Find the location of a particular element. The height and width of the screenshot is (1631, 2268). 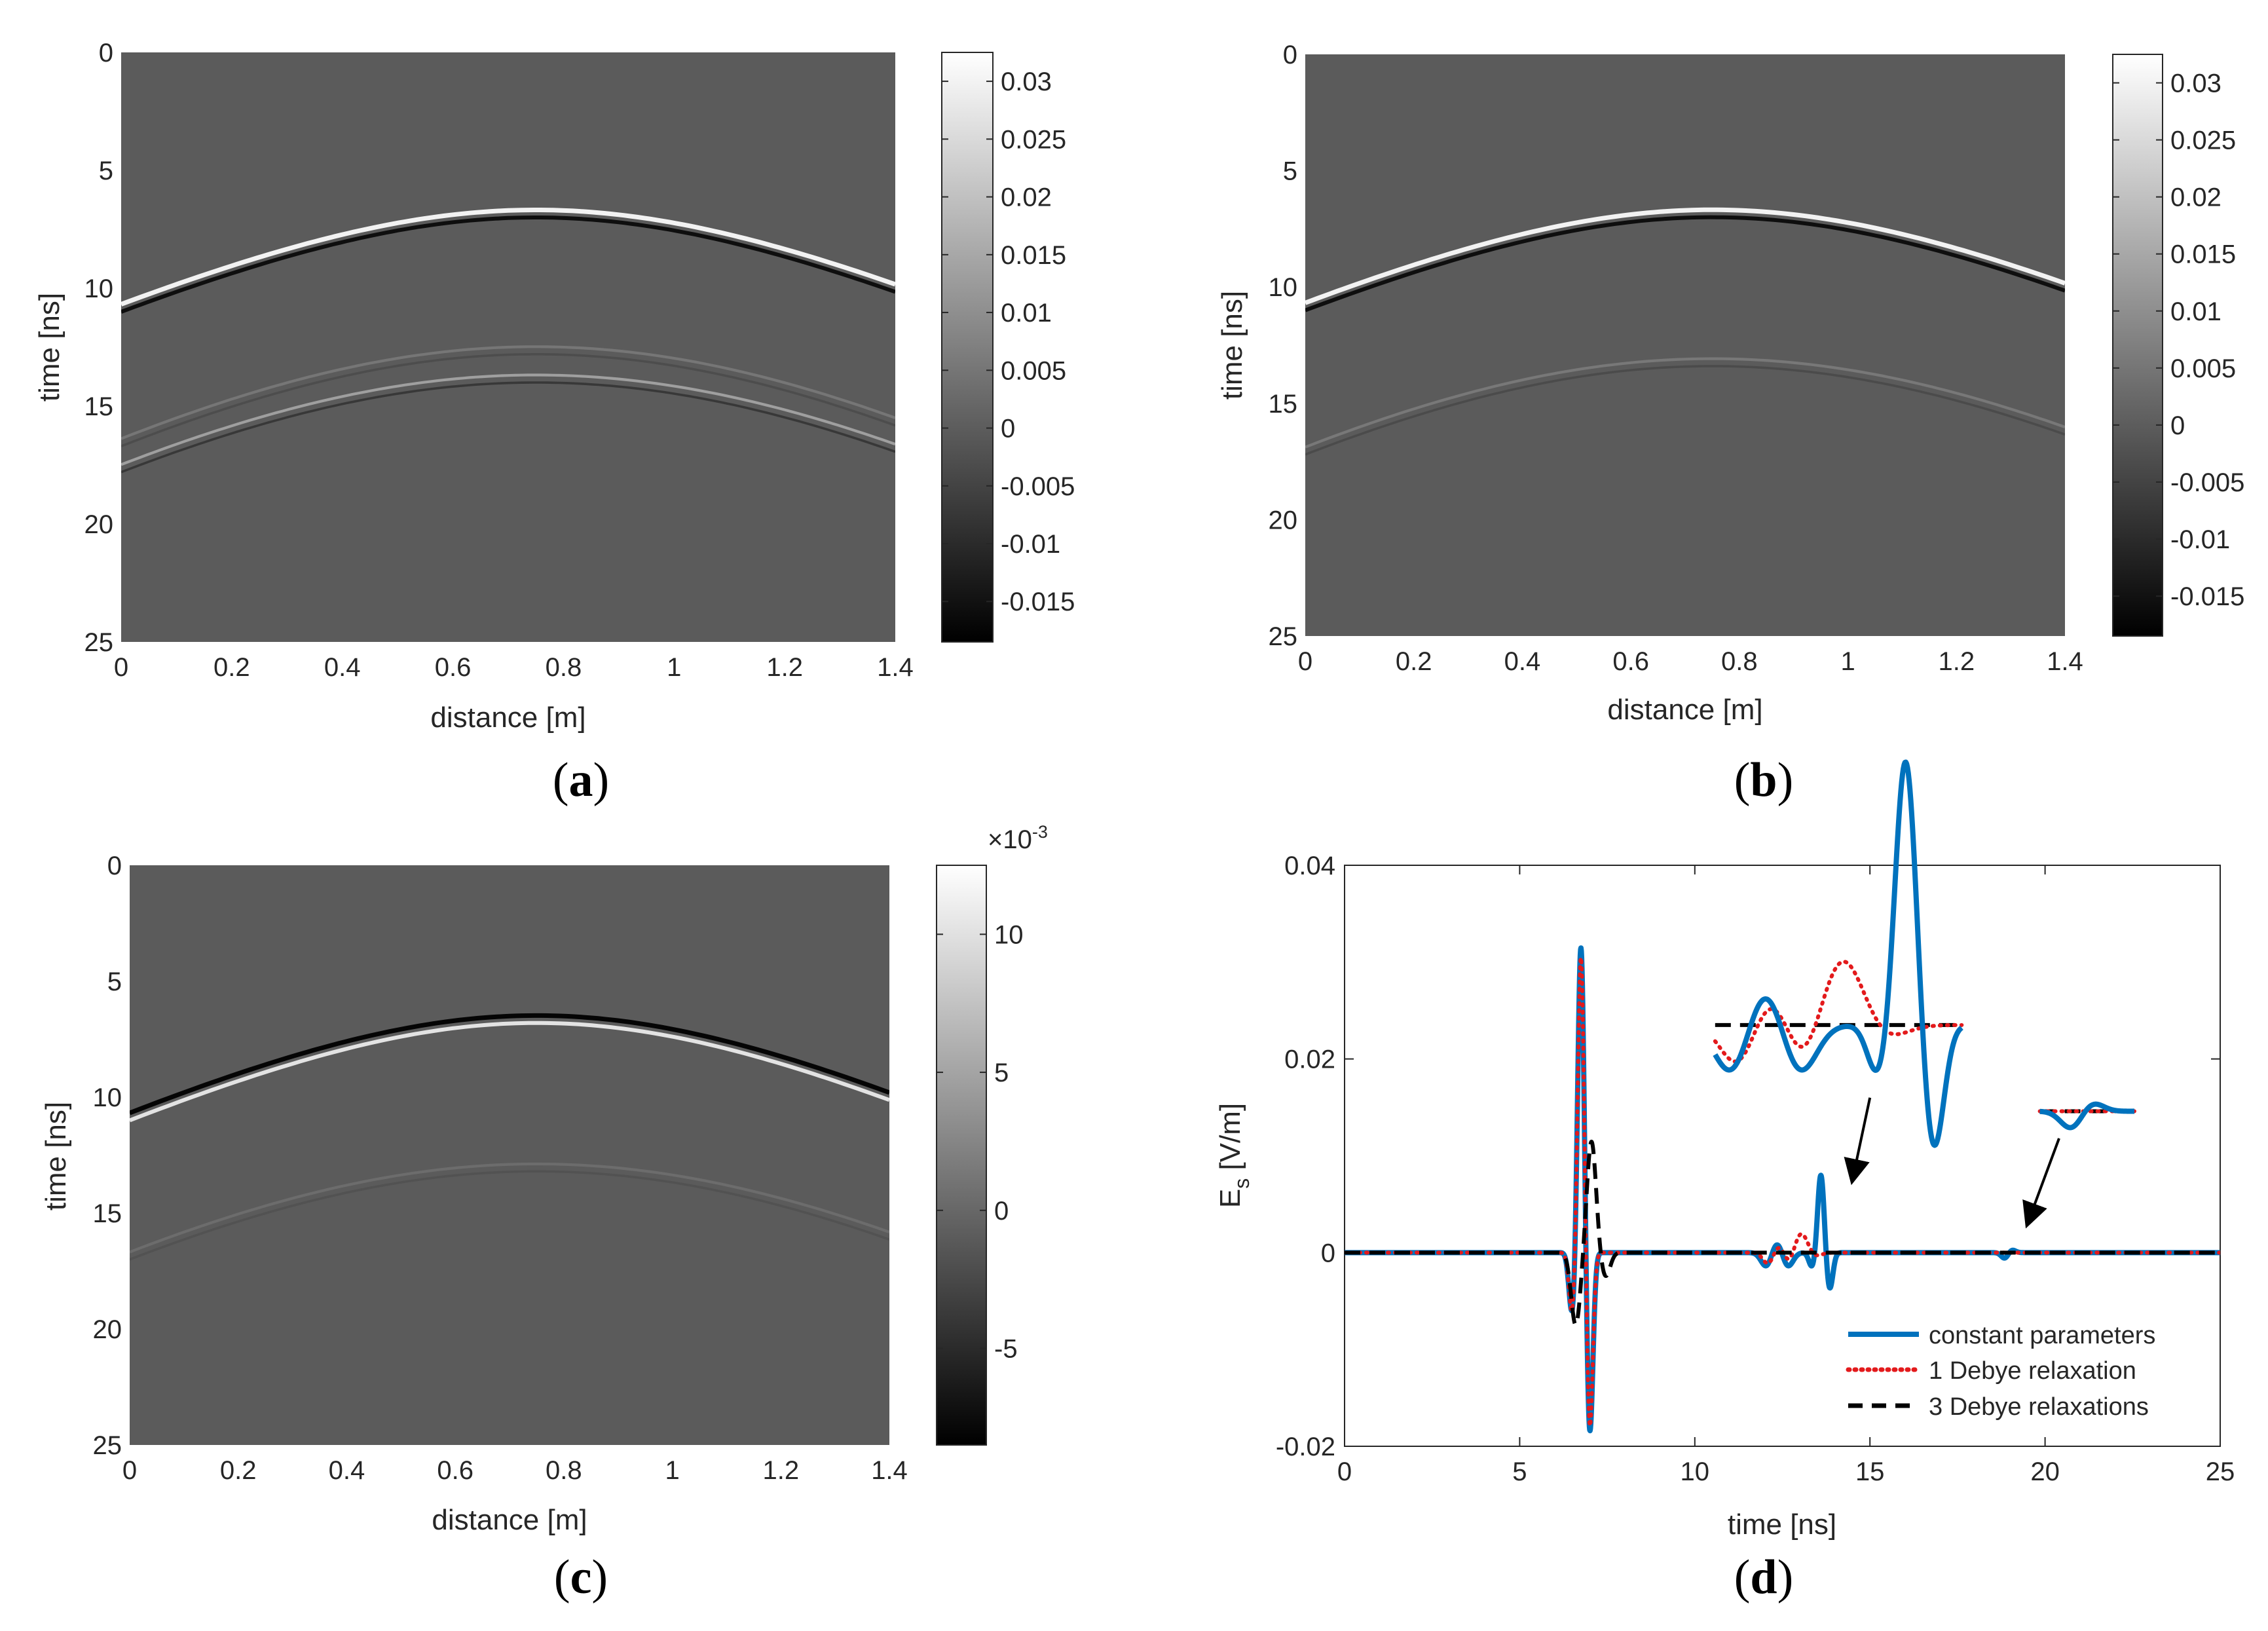

panel-a-xtick-label: 0.2 is located at coordinates (232, 667).